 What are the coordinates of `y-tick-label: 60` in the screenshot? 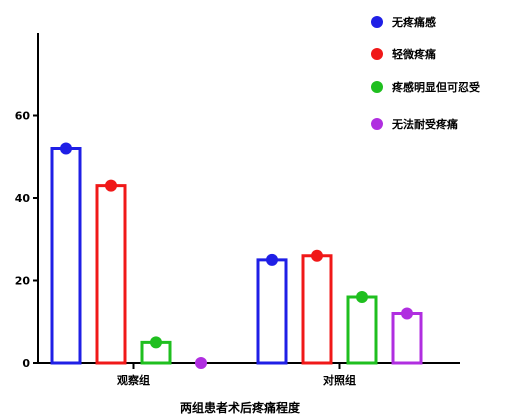 It's located at (23, 116).